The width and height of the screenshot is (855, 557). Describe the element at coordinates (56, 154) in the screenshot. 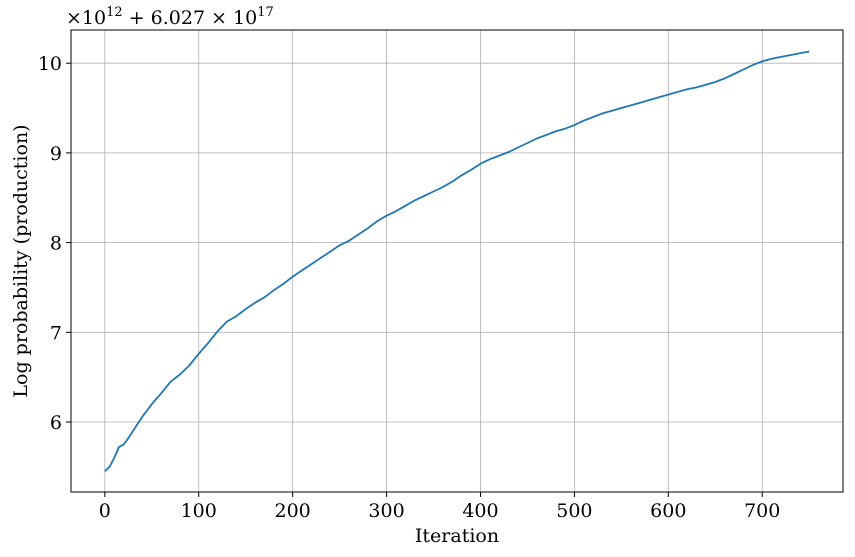

I see `y-tick-label: 9` at that location.